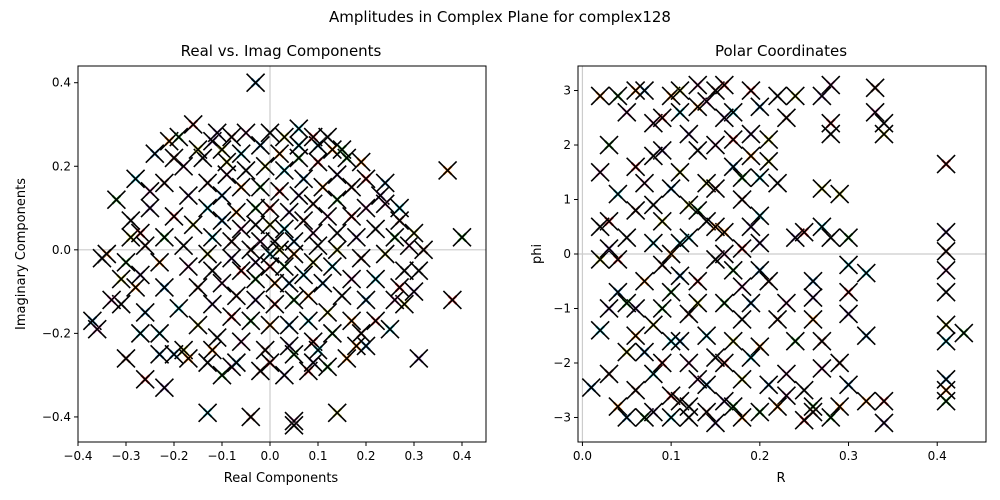 The width and height of the screenshot is (1000, 500). What do you see at coordinates (780, 478) in the screenshot?
I see `x-axis-label-polar: R` at bounding box center [780, 478].